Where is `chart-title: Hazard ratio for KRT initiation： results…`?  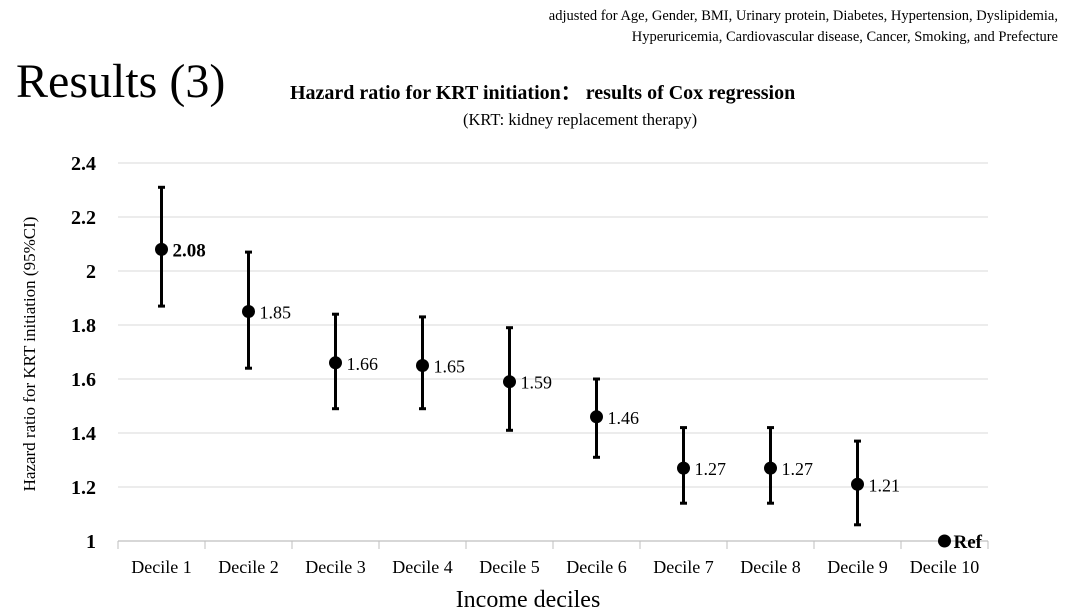 chart-title: Hazard ratio for KRT initiation： results… is located at coordinates (543, 93).